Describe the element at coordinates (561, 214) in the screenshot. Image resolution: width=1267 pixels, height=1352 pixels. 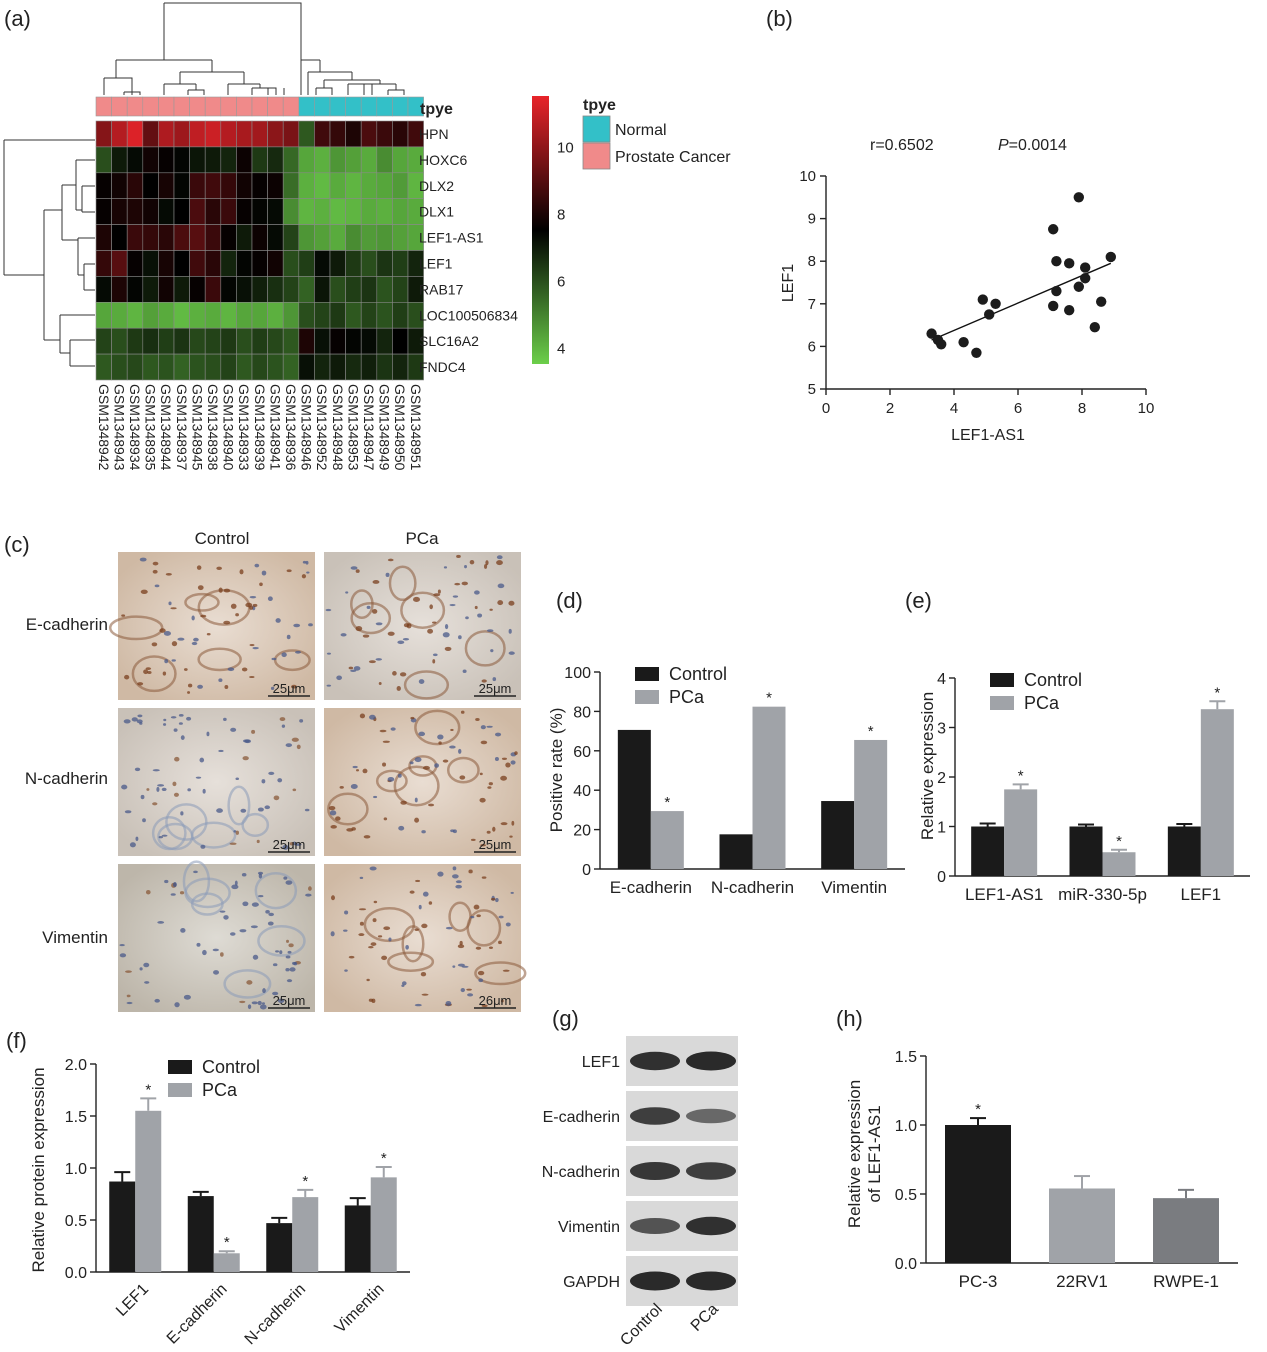
I see `scale-tick-label: 8` at that location.